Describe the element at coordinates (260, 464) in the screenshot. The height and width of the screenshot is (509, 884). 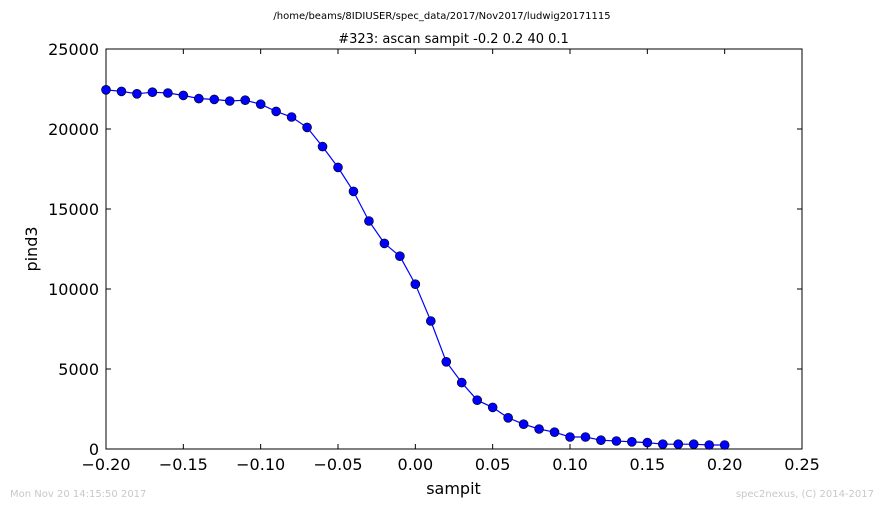
I see `x-tick-label: −0.10` at that location.